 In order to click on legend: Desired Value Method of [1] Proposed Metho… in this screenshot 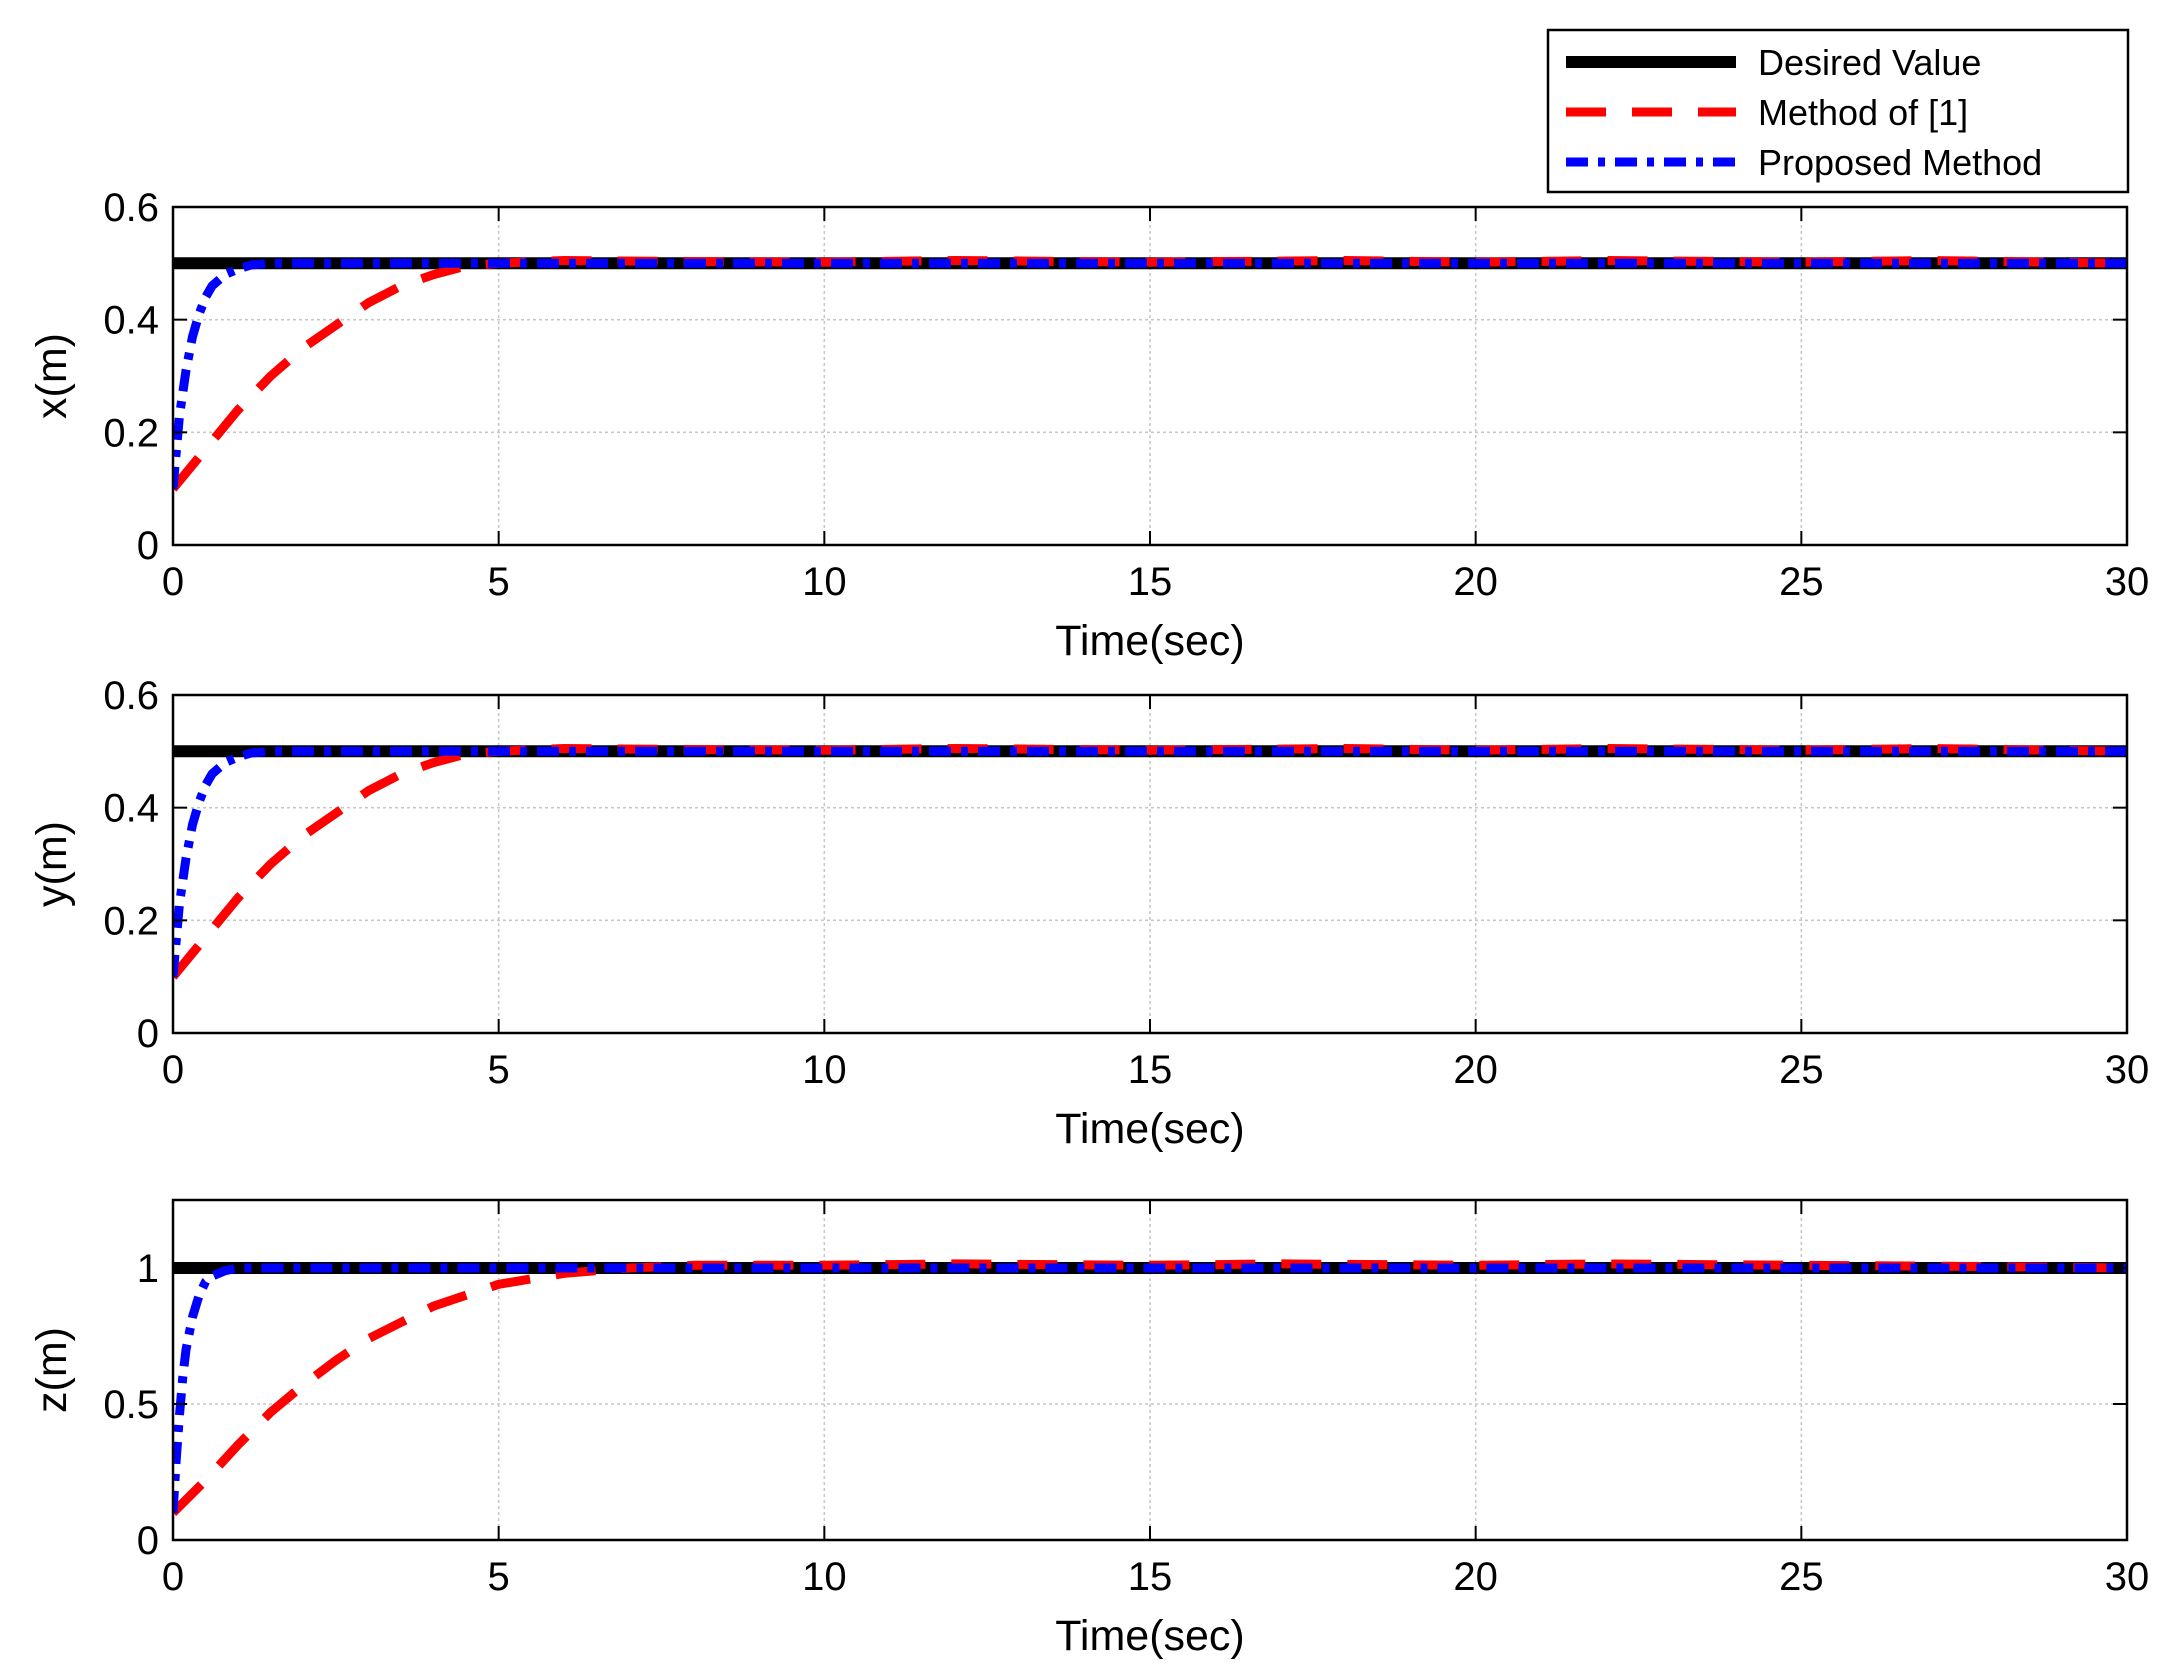, I will do `click(1838, 111)`.